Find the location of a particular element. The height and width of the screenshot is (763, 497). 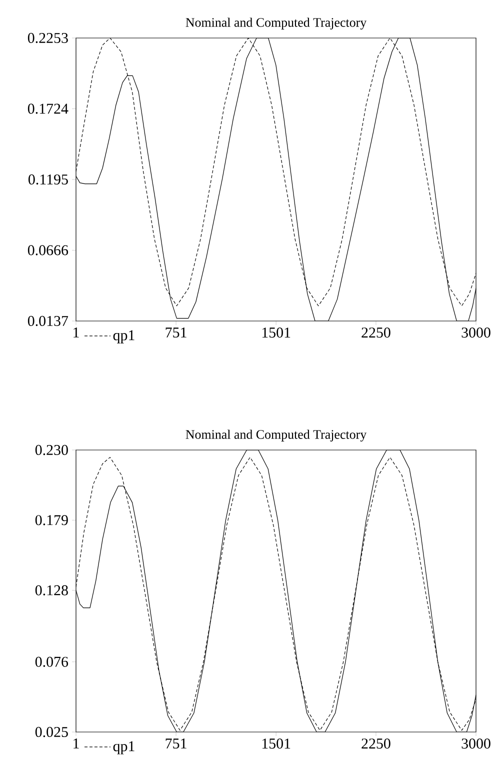

y-tick-label: 0.230 is located at coordinates (51, 450).